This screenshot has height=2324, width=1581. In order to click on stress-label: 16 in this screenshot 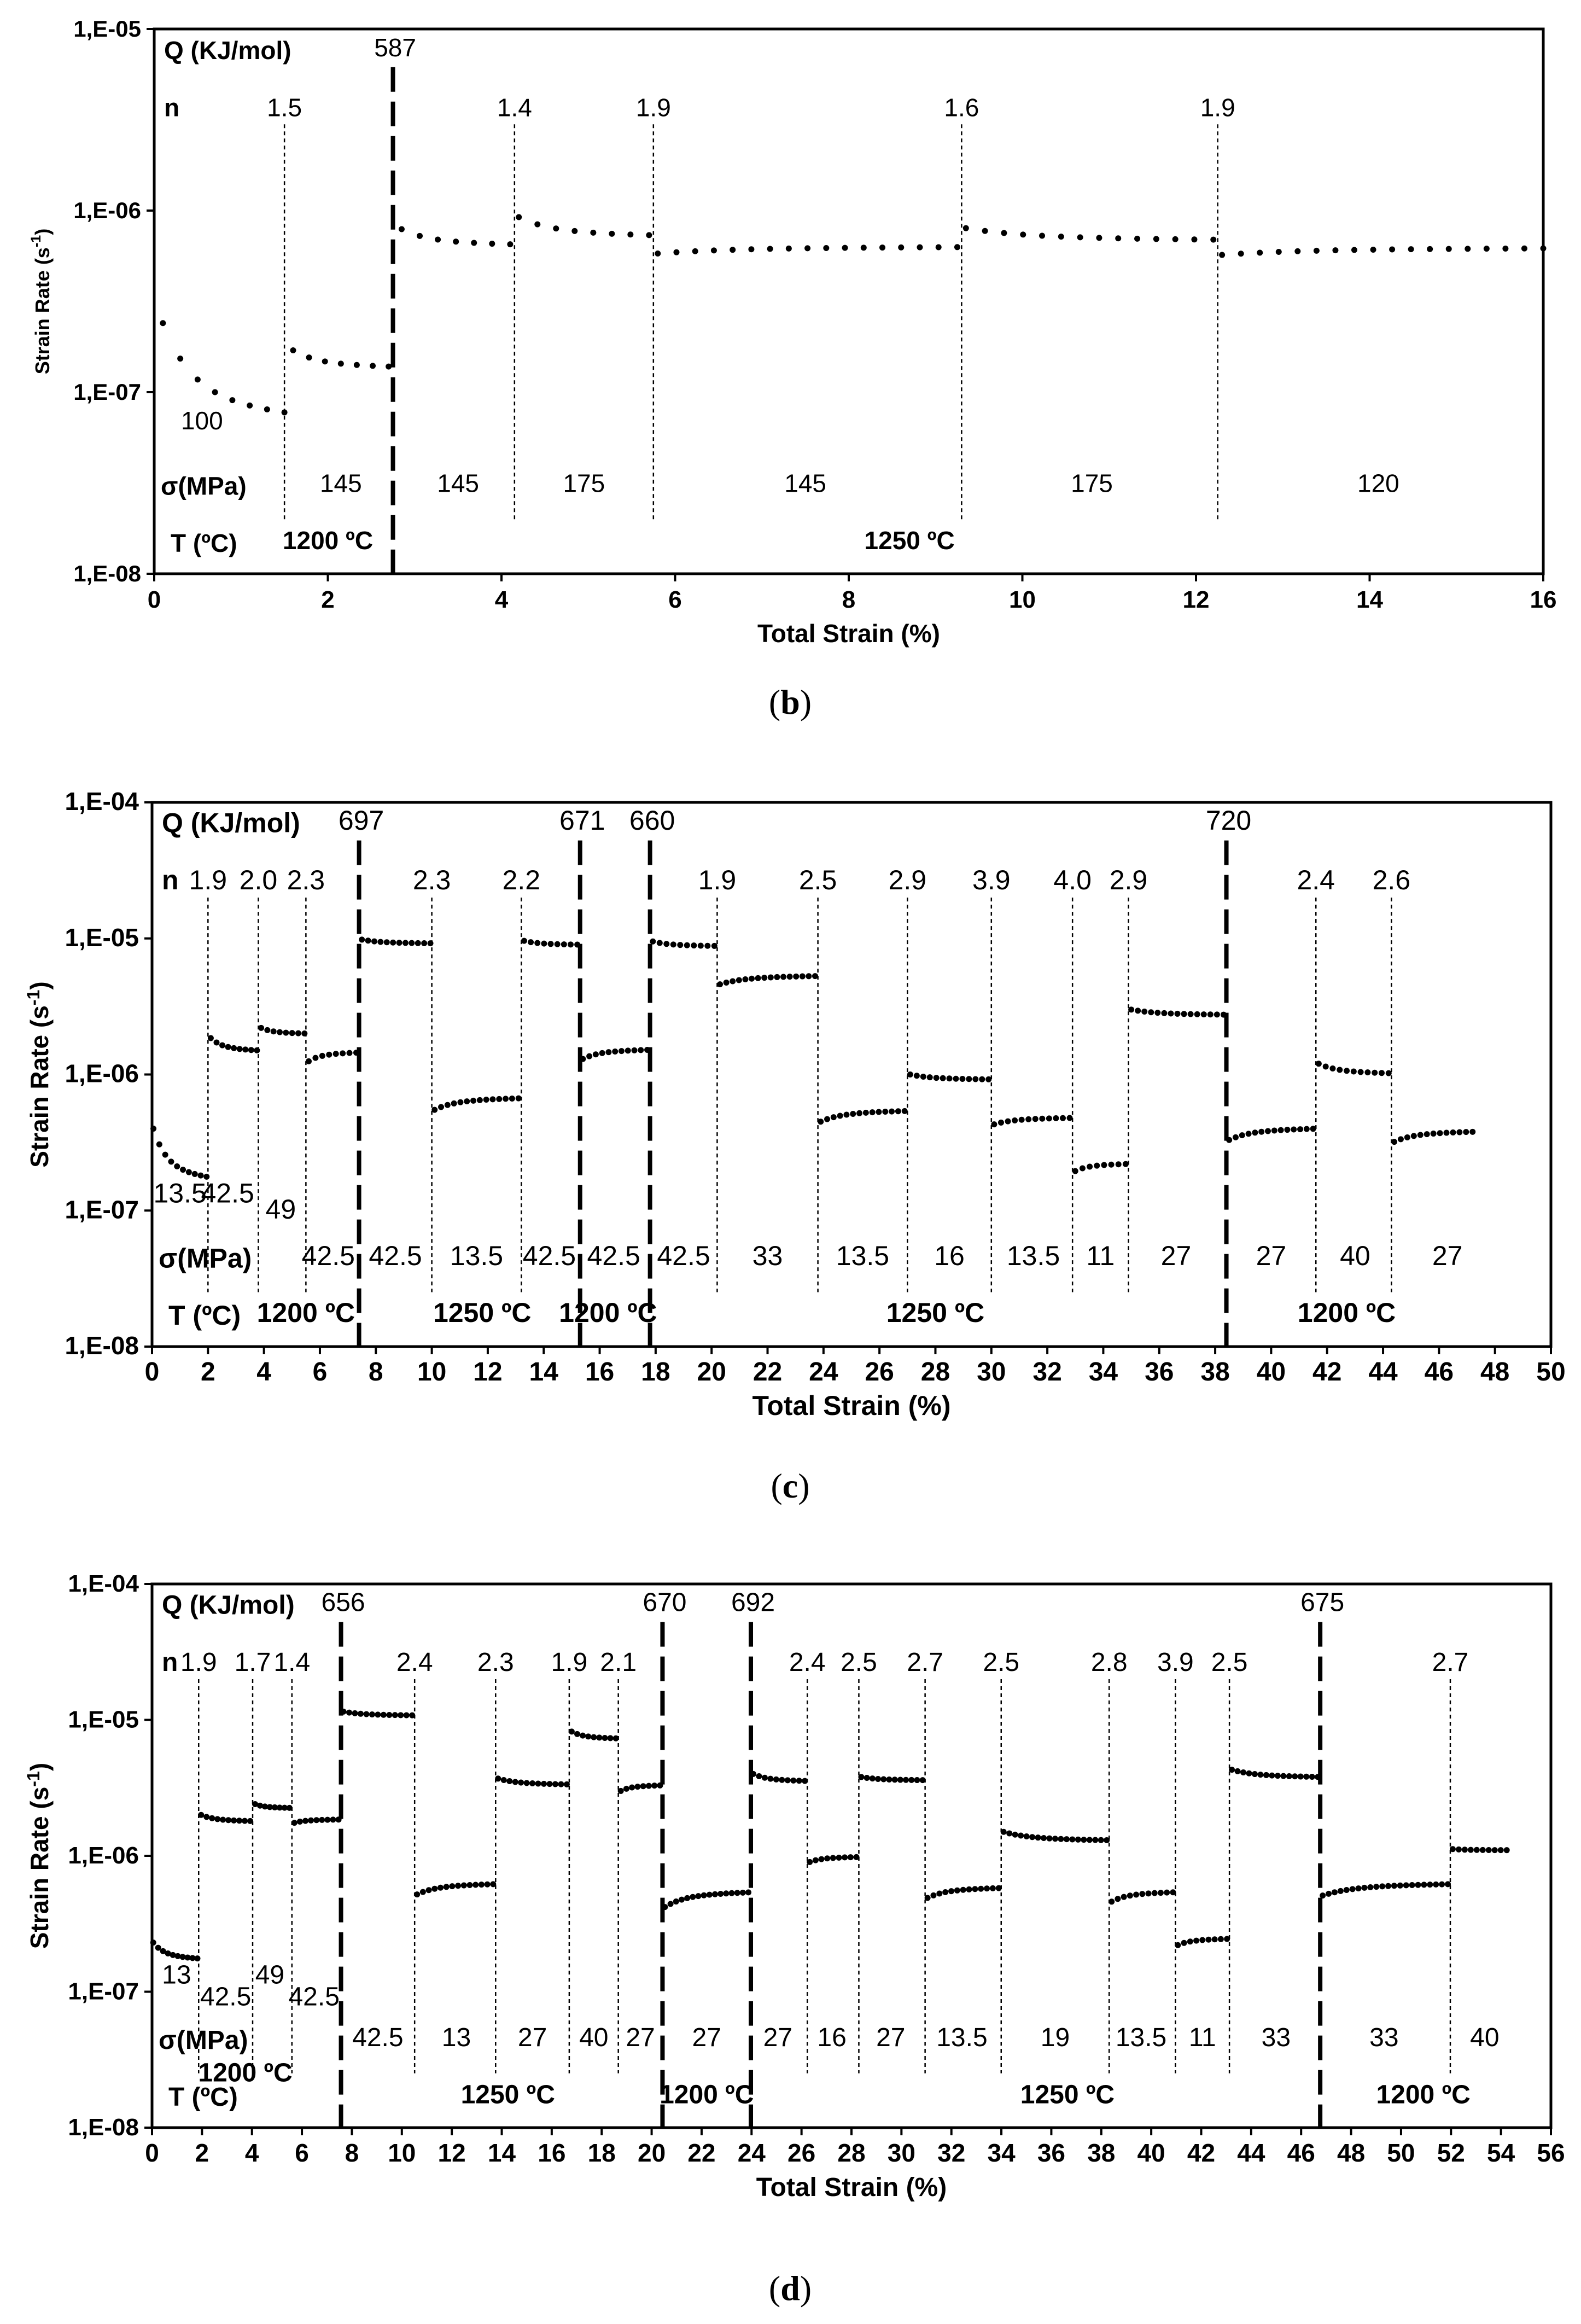, I will do `click(949, 1255)`.